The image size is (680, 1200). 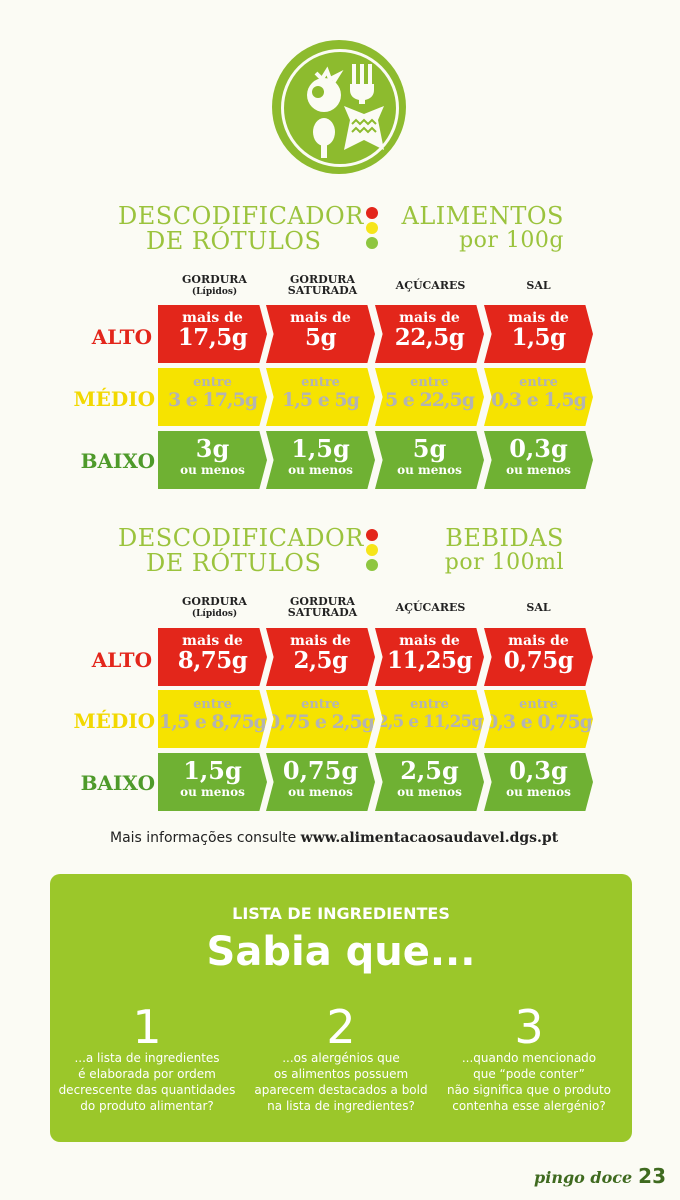 I want to click on section2-col-header: AÇÚCARES, so click(x=430, y=607).